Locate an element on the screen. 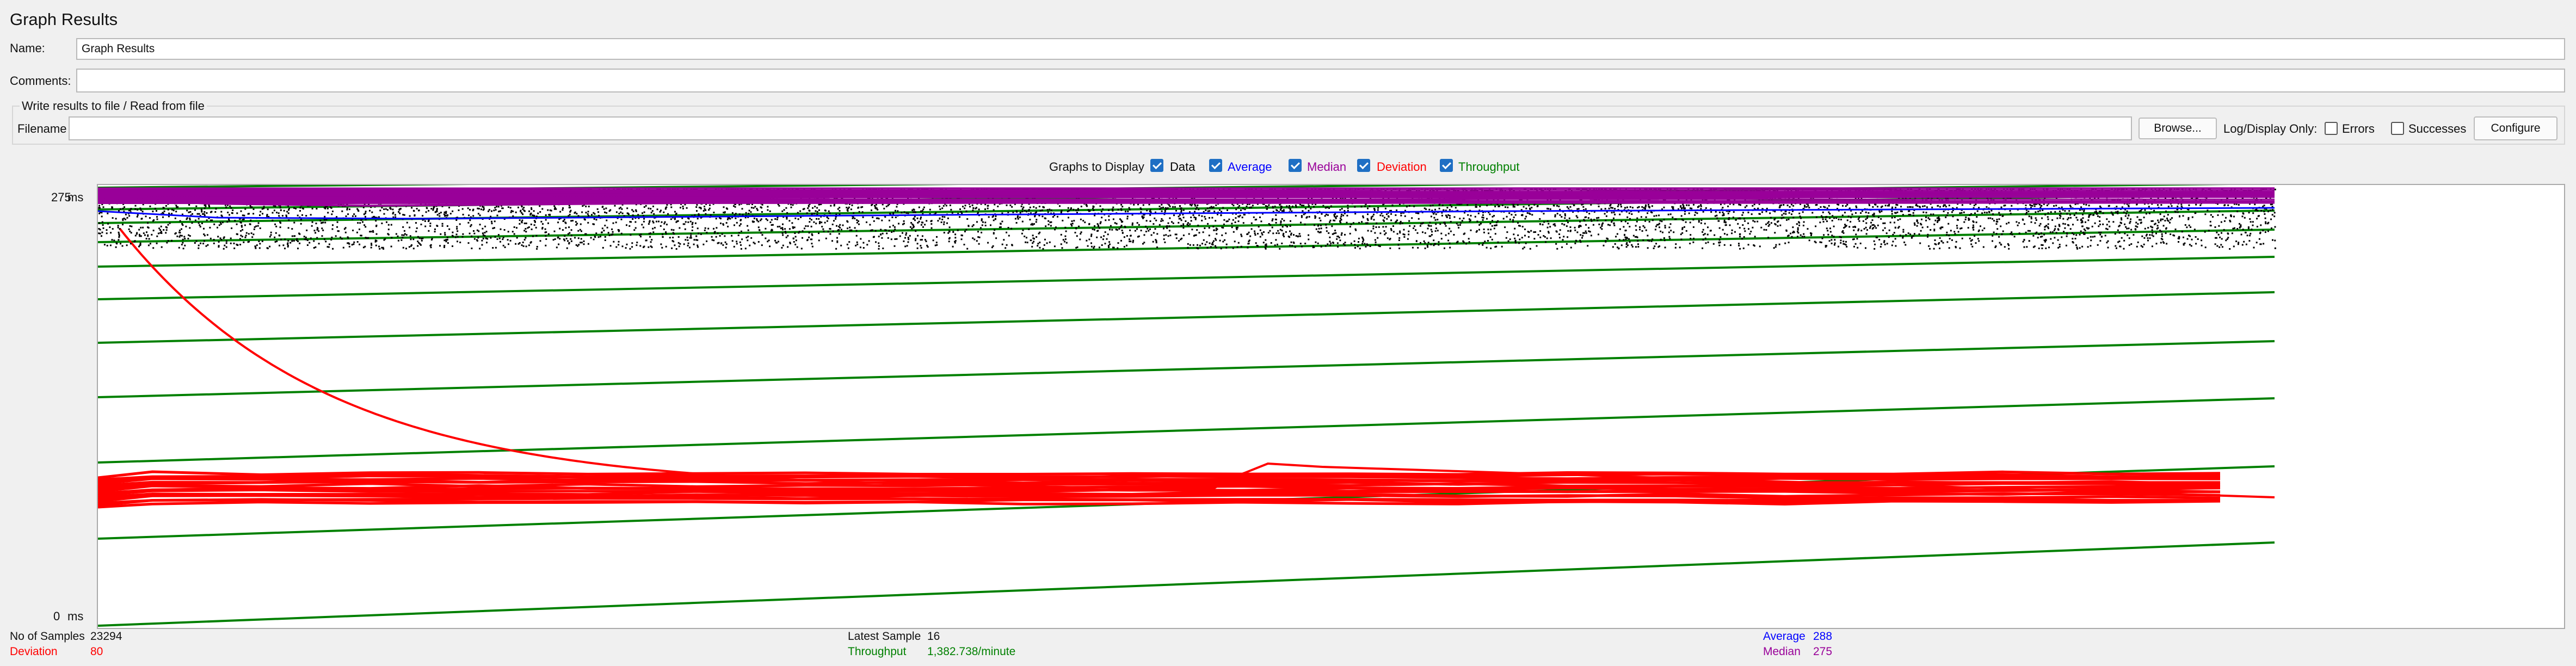  latest-sample-label: Latest Sample is located at coordinates (884, 636).